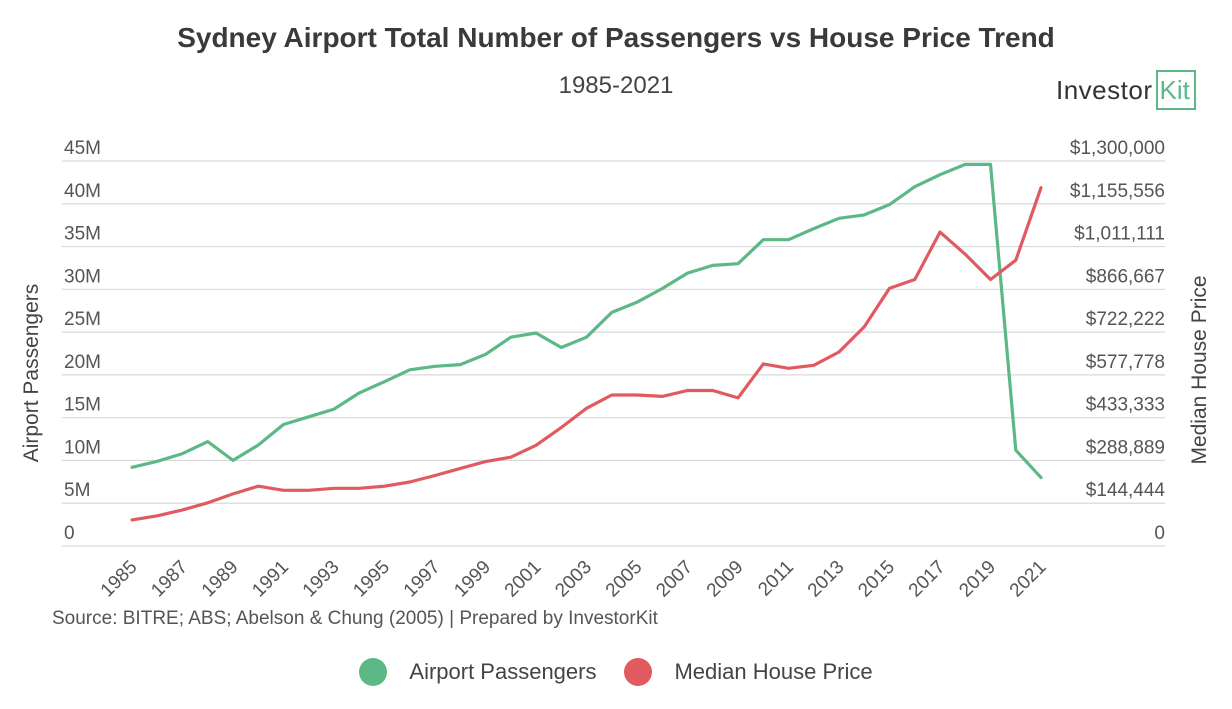 This screenshot has width=1232, height=709. Describe the element at coordinates (826, 579) in the screenshot. I see `x-tick-label: 2013` at that location.